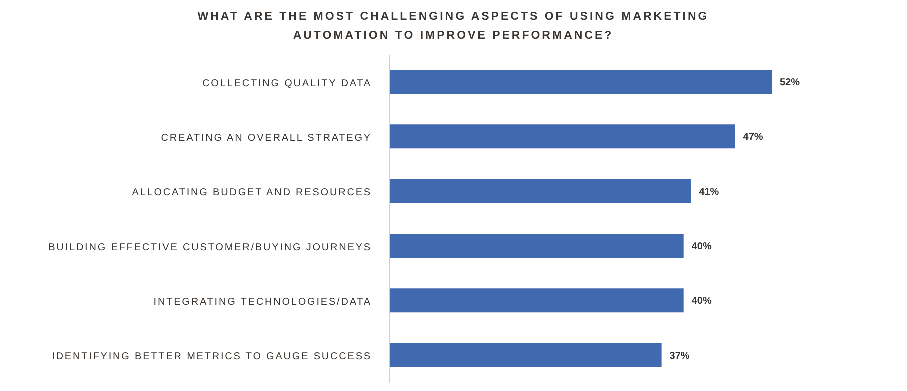  What do you see at coordinates (263, 302) in the screenshot?
I see `y-tick-label: INTEGRATING TECHNOLOGIES/DATA` at bounding box center [263, 302].